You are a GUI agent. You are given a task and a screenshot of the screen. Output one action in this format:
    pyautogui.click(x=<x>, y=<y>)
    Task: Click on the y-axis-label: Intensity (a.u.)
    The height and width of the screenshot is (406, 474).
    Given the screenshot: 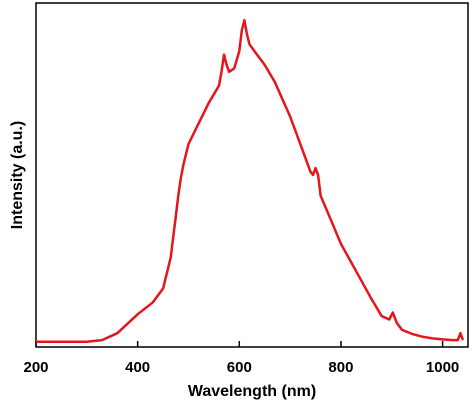 What is the action you would take?
    pyautogui.click(x=17, y=175)
    